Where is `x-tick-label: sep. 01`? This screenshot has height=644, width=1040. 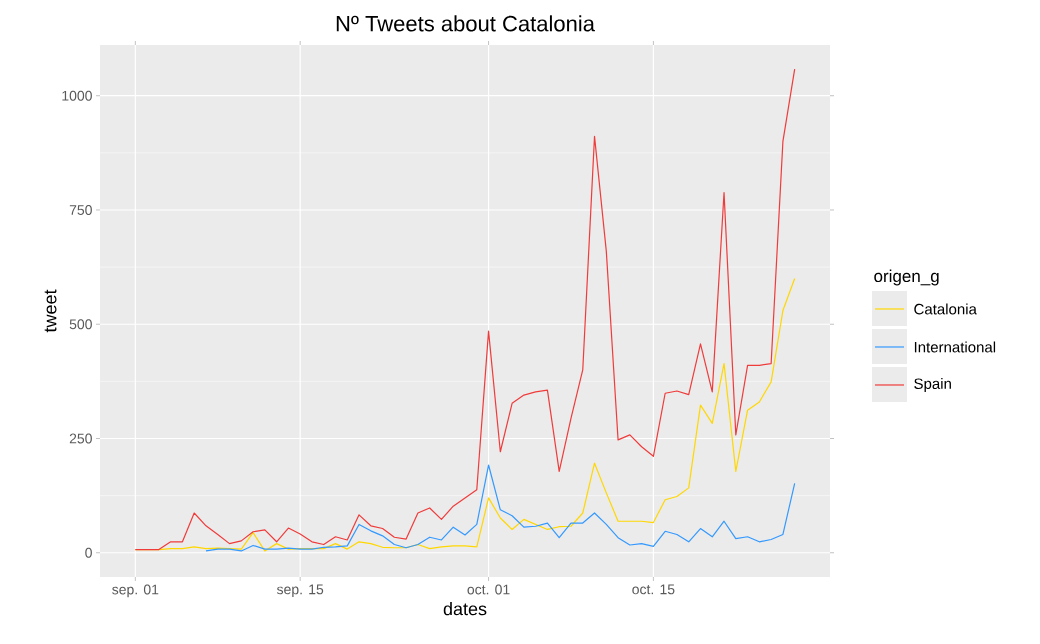 x-tick-label: sep. 01 is located at coordinates (135, 591).